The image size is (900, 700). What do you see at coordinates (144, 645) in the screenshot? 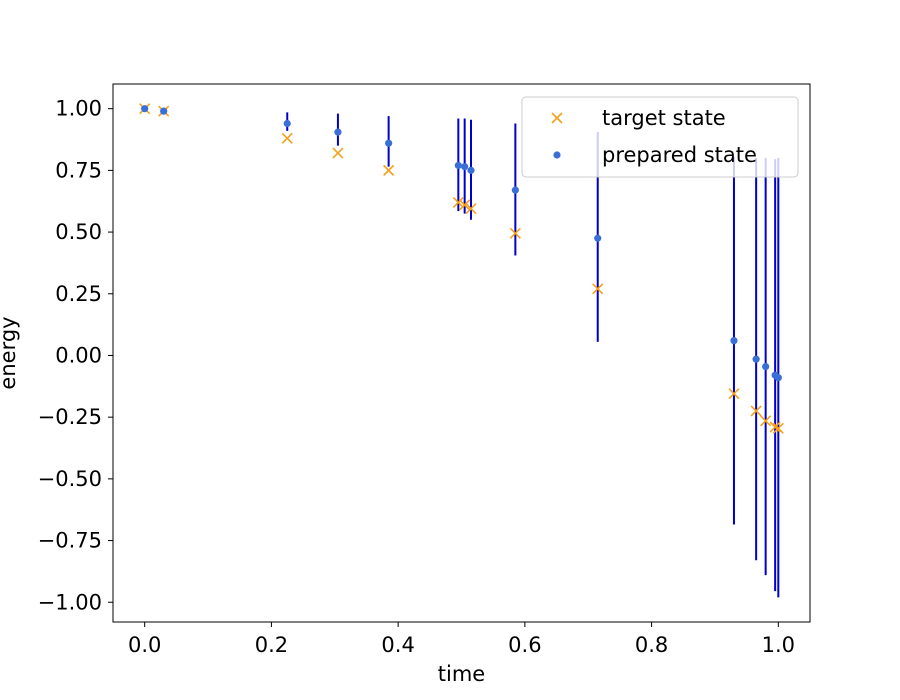
I see `x-tick-label: 0.0` at bounding box center [144, 645].